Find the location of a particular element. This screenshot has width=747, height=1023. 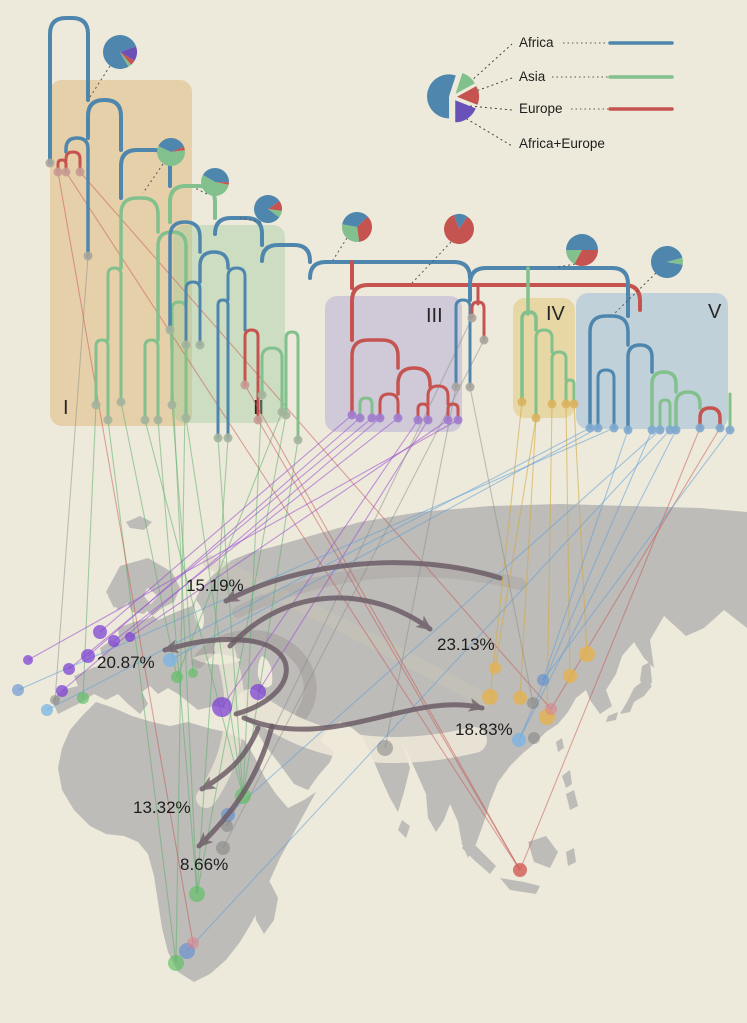

ancestry-pie-0-slice-AE is located at coordinates (129, 53).